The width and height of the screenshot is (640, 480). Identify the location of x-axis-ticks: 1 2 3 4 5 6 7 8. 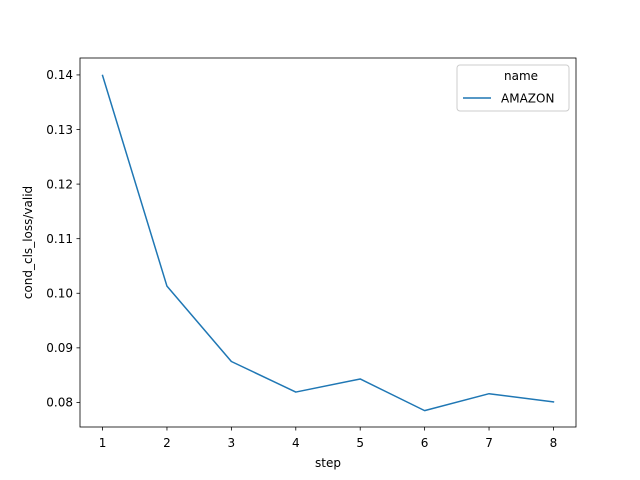
(328, 438).